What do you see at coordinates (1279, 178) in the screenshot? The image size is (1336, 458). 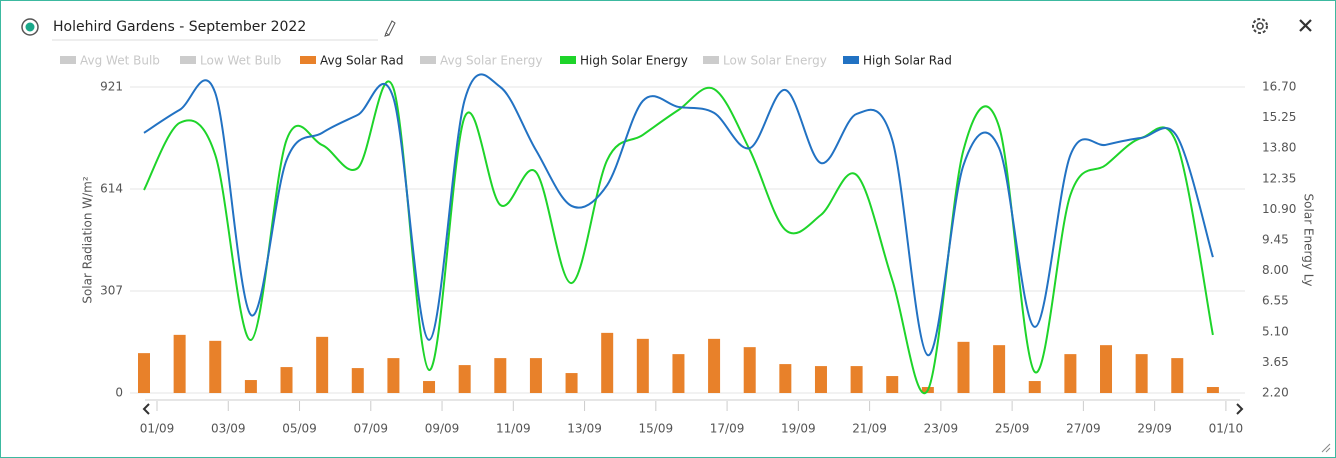 I see `y2-tick-label: 12.35` at bounding box center [1279, 178].